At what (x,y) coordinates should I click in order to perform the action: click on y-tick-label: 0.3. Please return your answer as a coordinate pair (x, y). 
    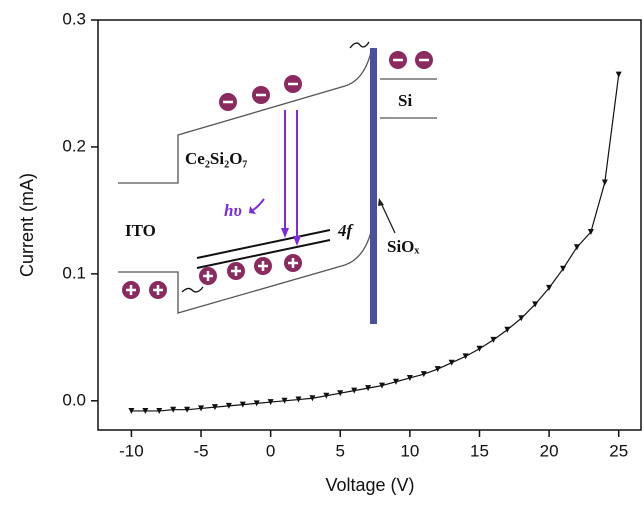
    Looking at the image, I should click on (74, 18).